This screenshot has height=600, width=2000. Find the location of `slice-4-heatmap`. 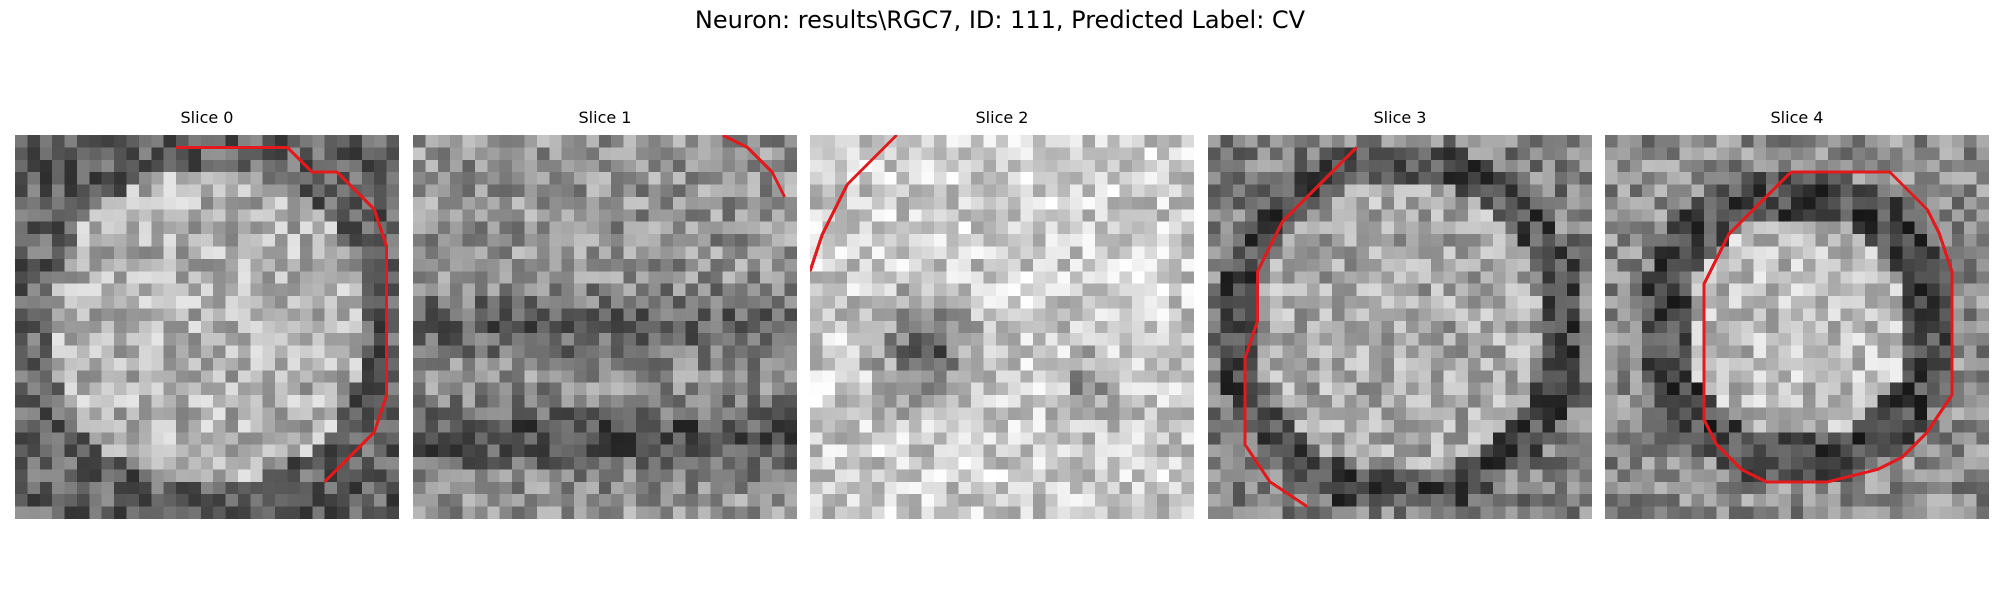

slice-4-heatmap is located at coordinates (1797, 327).